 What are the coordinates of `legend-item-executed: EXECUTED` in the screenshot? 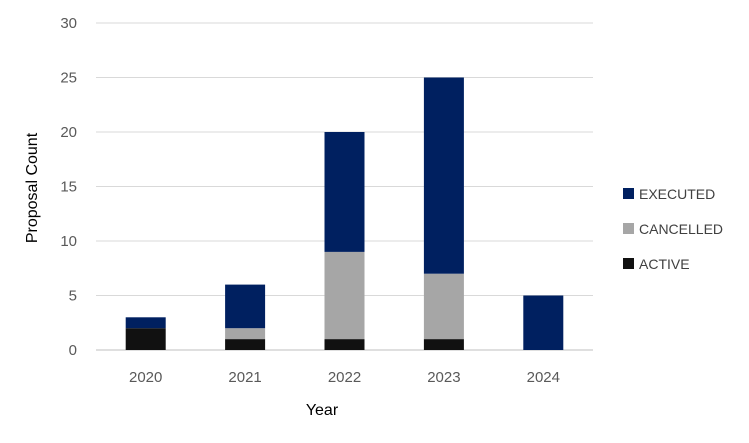 It's located at (673, 193).